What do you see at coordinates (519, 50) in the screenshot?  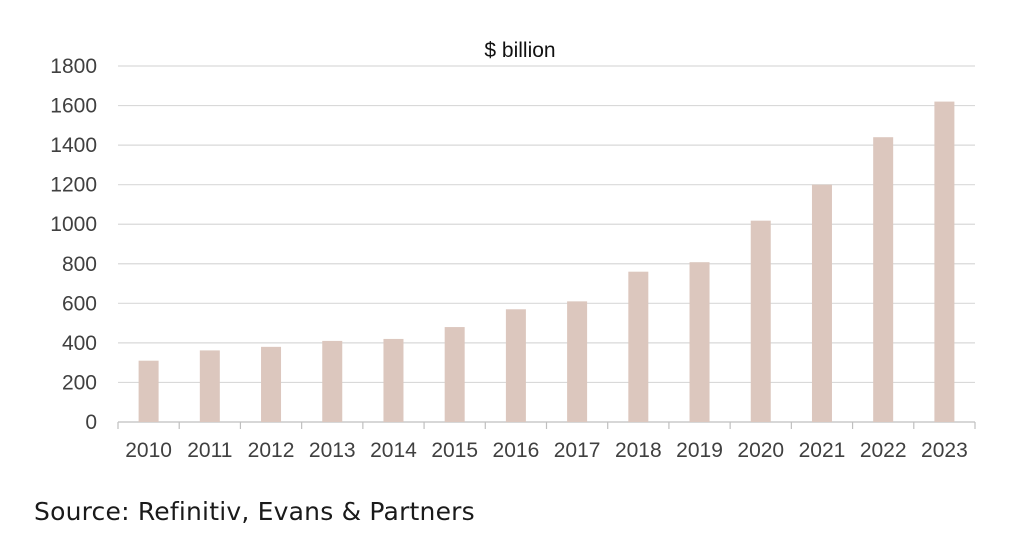 I see `chart-title: $ billion` at bounding box center [519, 50].